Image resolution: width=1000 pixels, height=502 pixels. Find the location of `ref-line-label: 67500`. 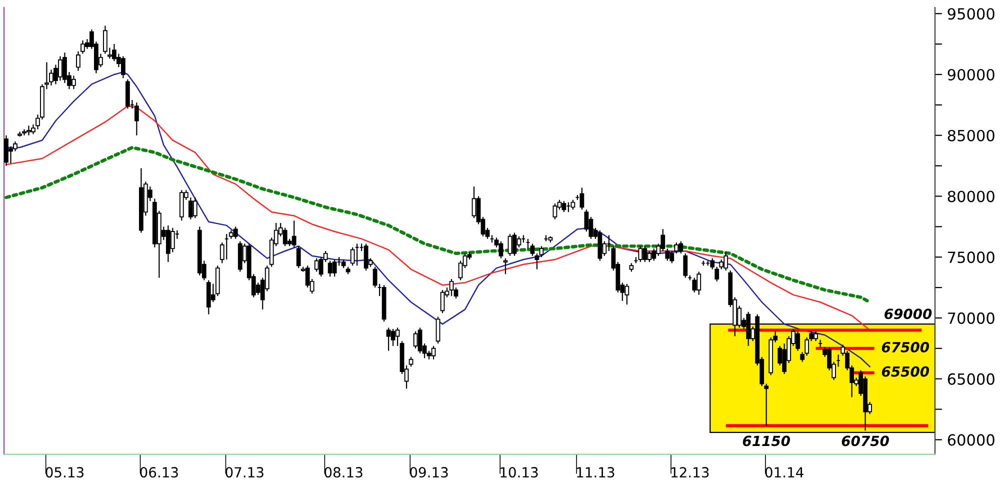

ref-line-label: 67500 is located at coordinates (906, 347).